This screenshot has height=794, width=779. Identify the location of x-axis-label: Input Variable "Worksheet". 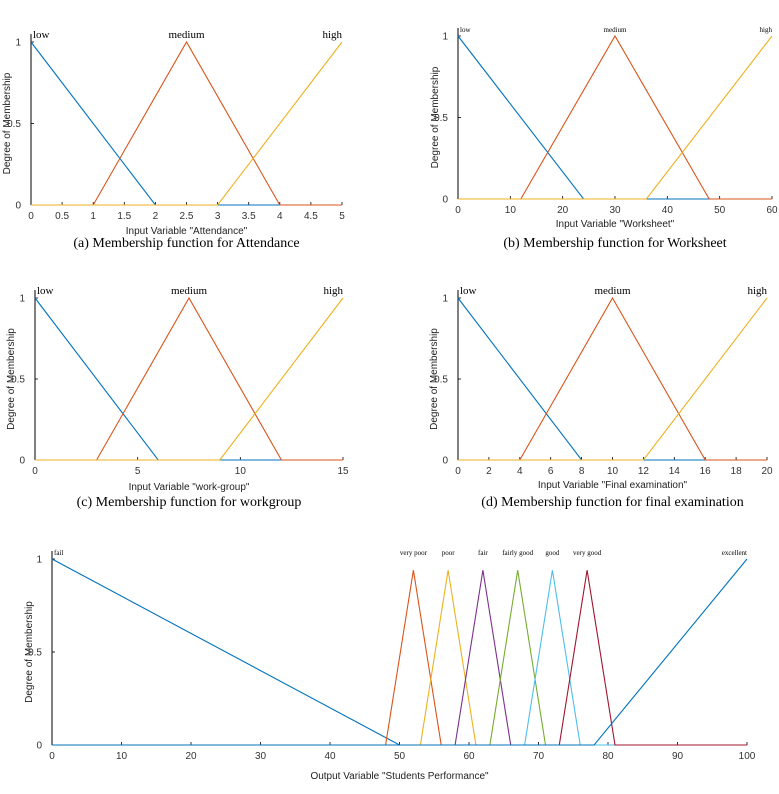
(615, 224).